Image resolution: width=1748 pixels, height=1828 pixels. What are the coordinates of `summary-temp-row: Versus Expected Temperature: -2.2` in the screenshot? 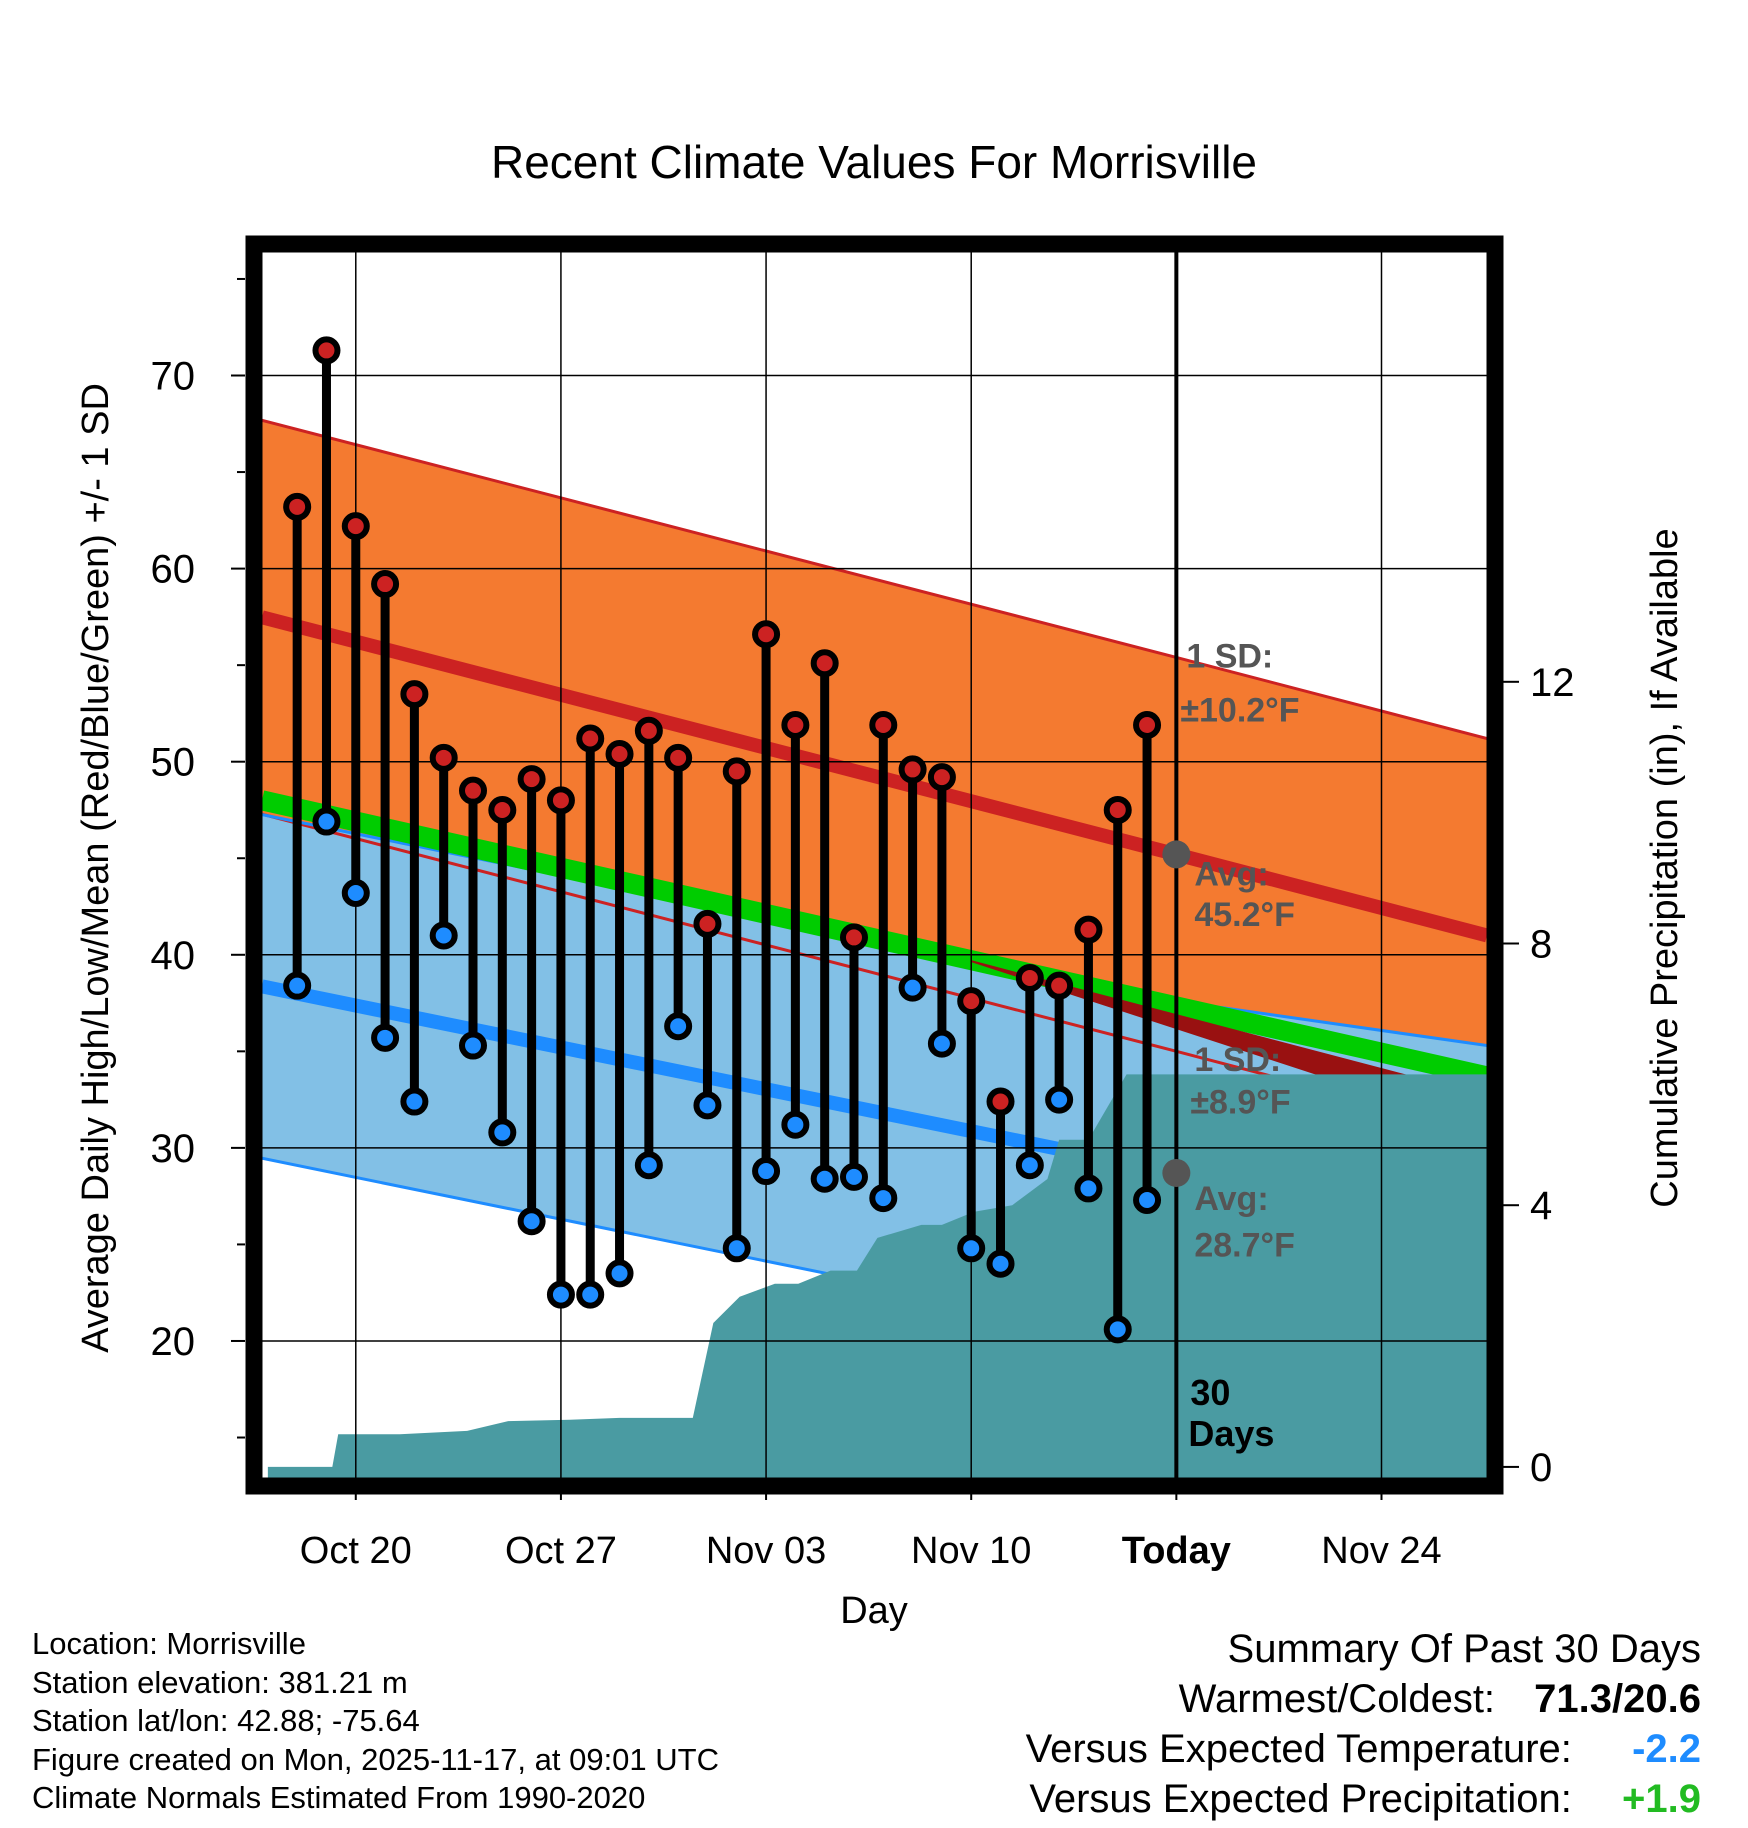 It's located at (1363, 1749).